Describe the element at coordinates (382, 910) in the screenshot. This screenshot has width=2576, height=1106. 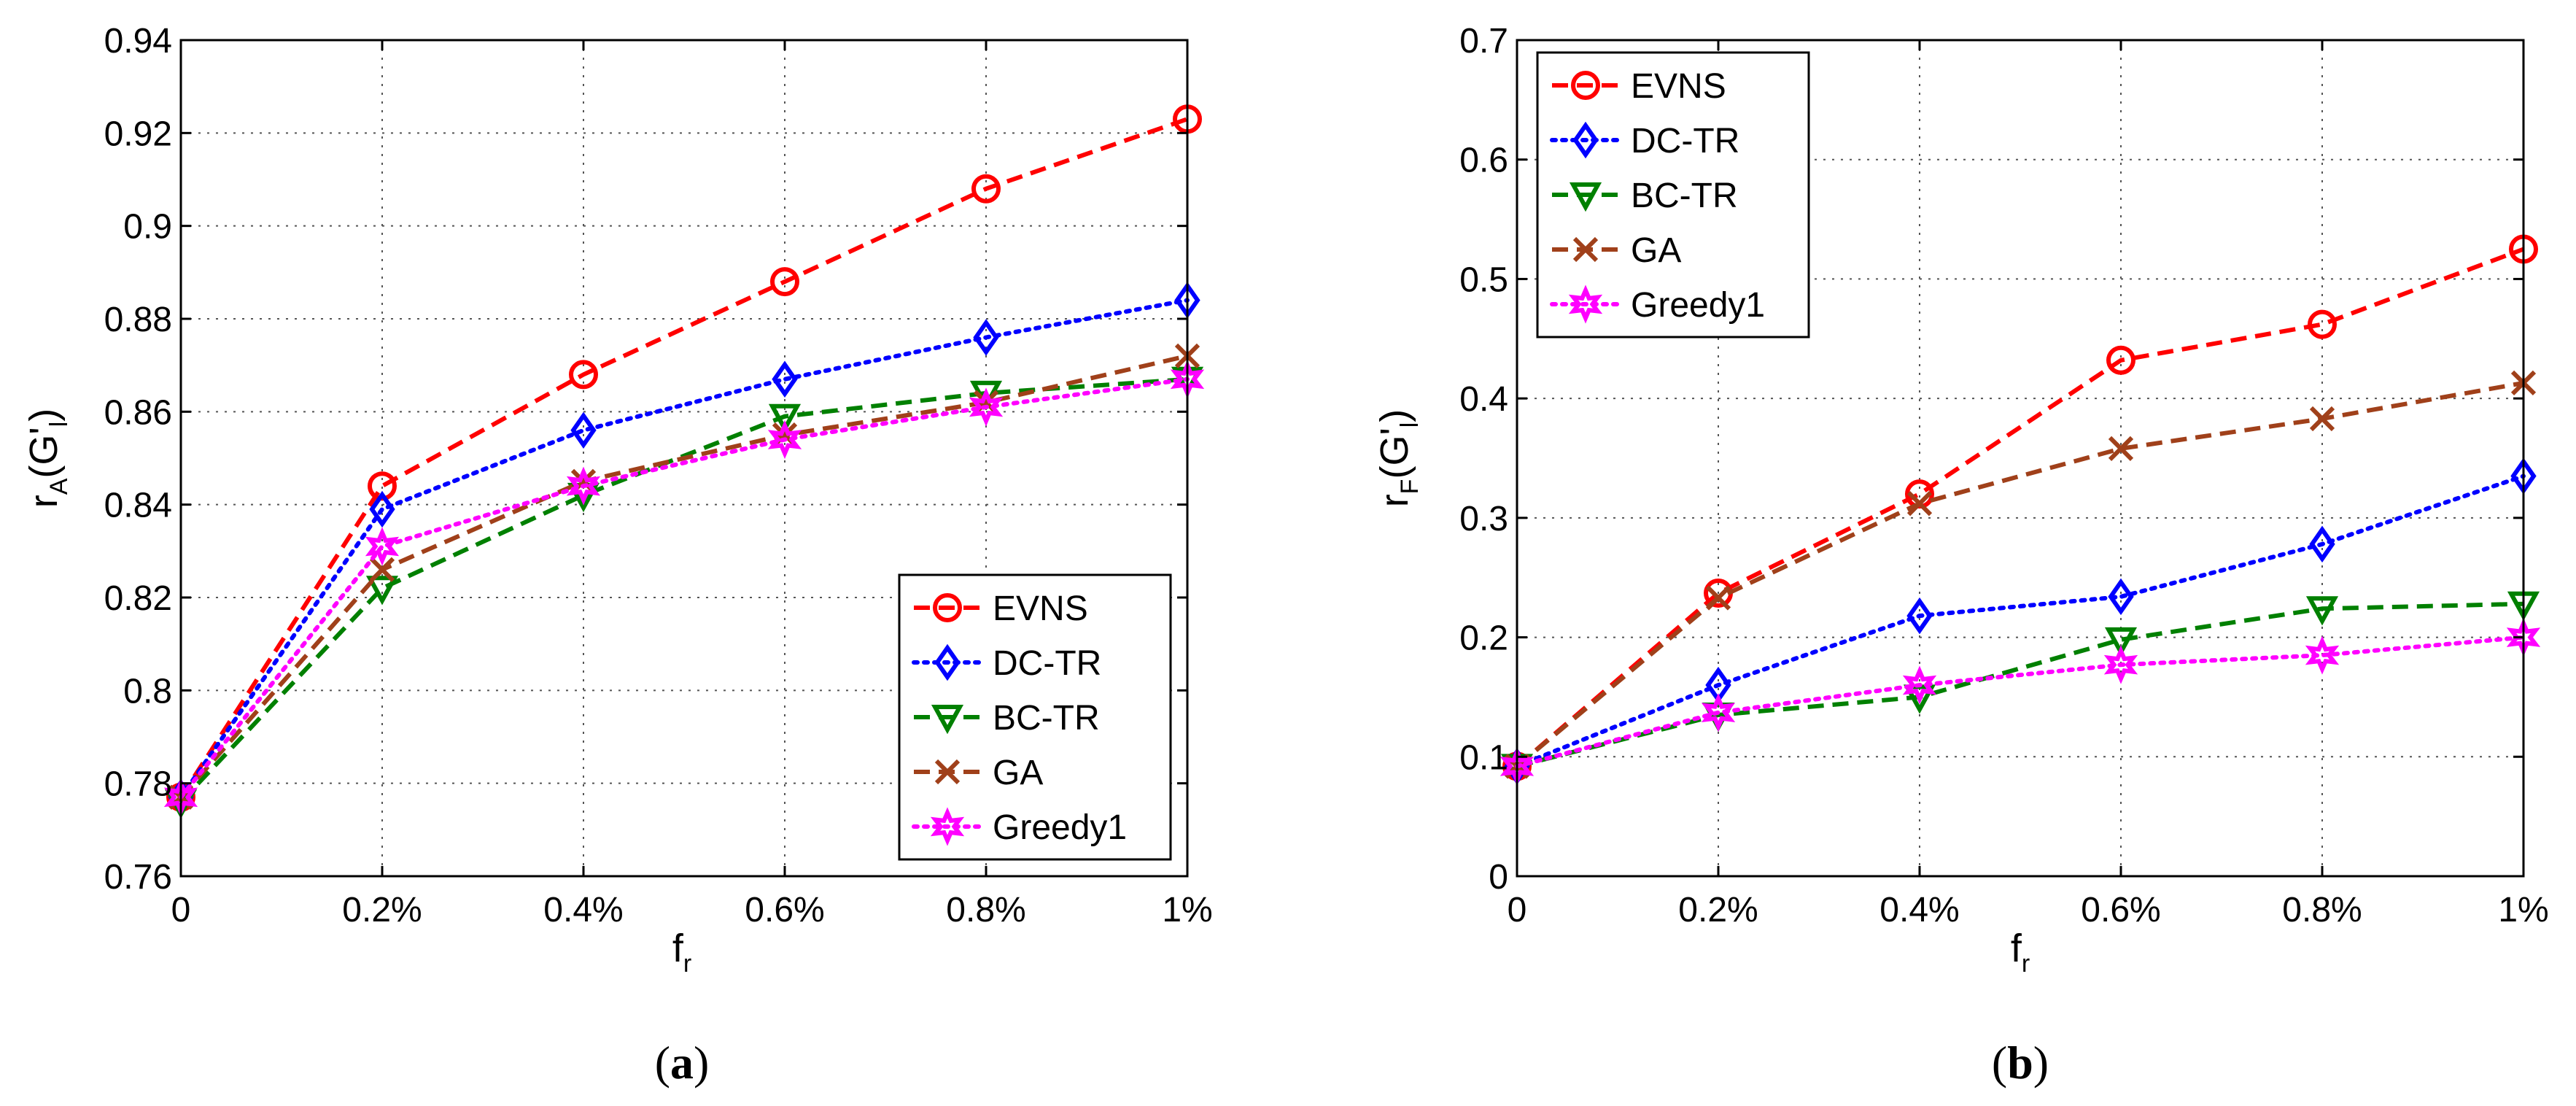
I see `x-tick-label: 0.2%` at that location.